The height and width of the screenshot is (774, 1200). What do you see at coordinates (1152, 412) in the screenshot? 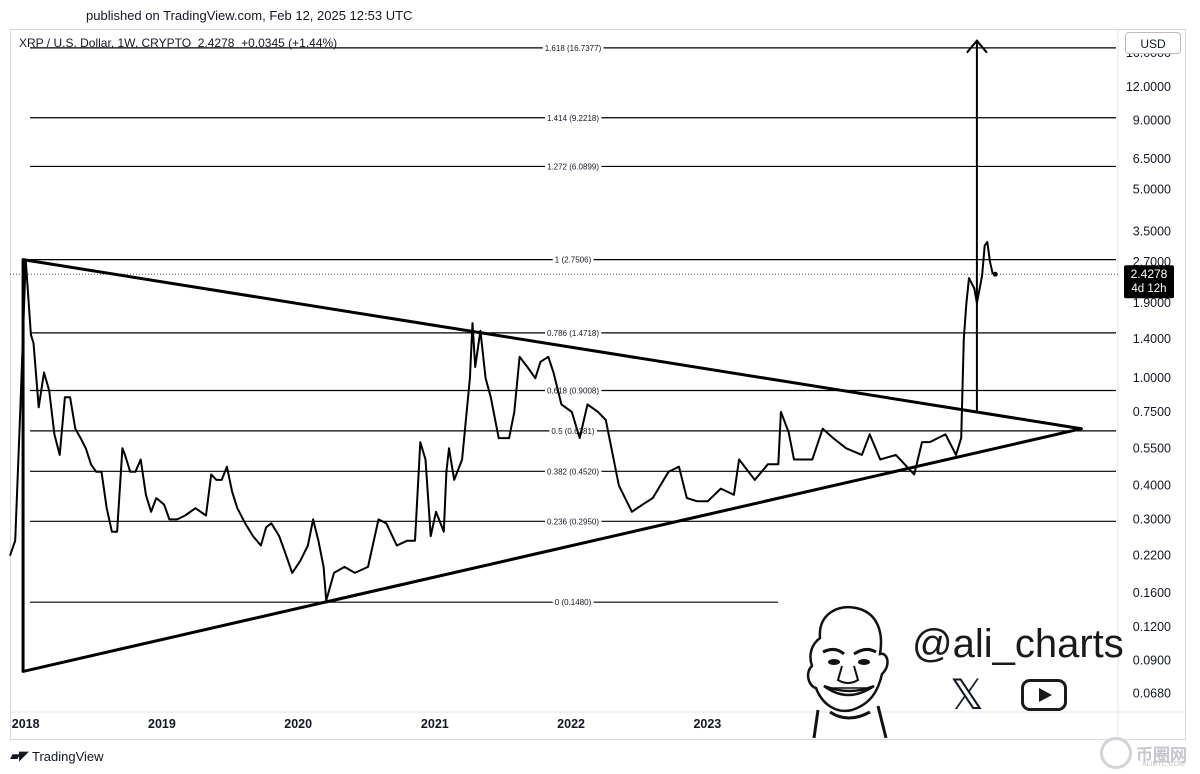
I see `y-tick-label: 0.7500` at bounding box center [1152, 412].